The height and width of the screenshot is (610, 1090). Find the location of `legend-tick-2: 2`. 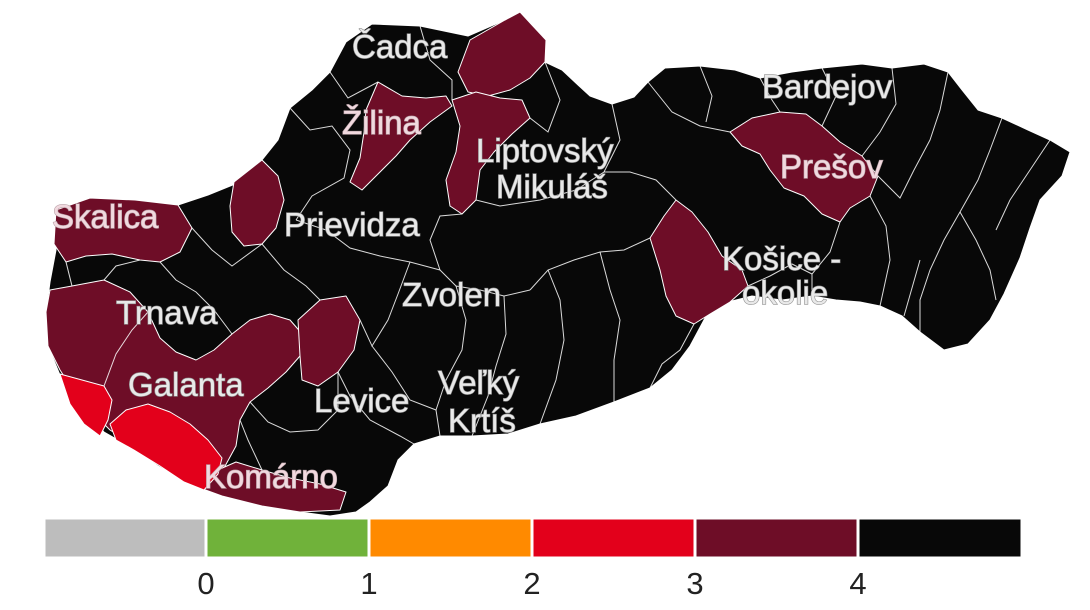

legend-tick-2: 2 is located at coordinates (531, 583).